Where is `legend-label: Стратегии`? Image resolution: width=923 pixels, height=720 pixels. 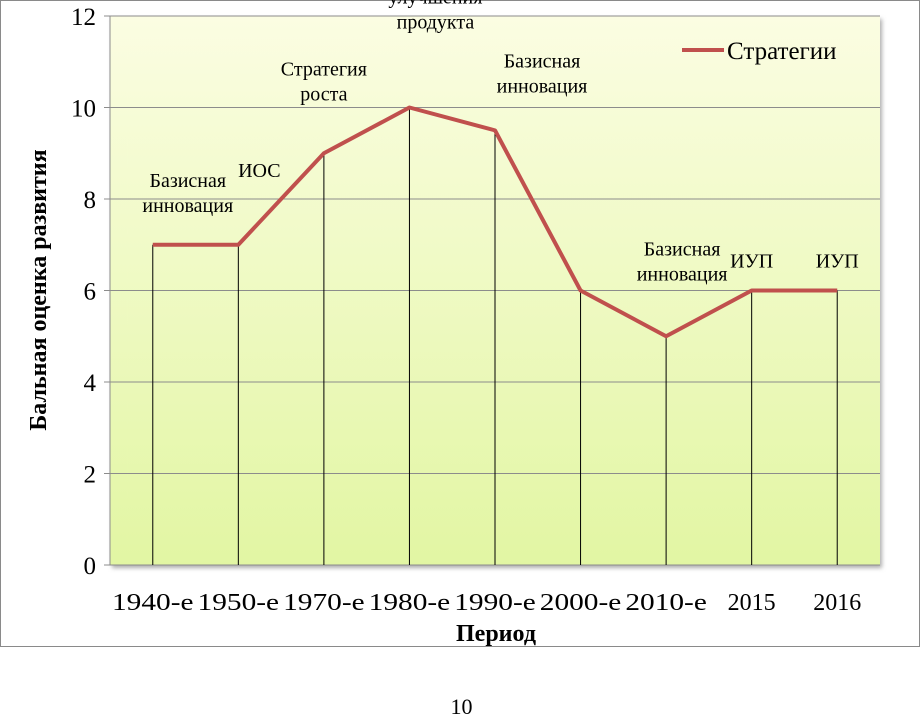 legend-label: Стратегии is located at coordinates (782, 51).